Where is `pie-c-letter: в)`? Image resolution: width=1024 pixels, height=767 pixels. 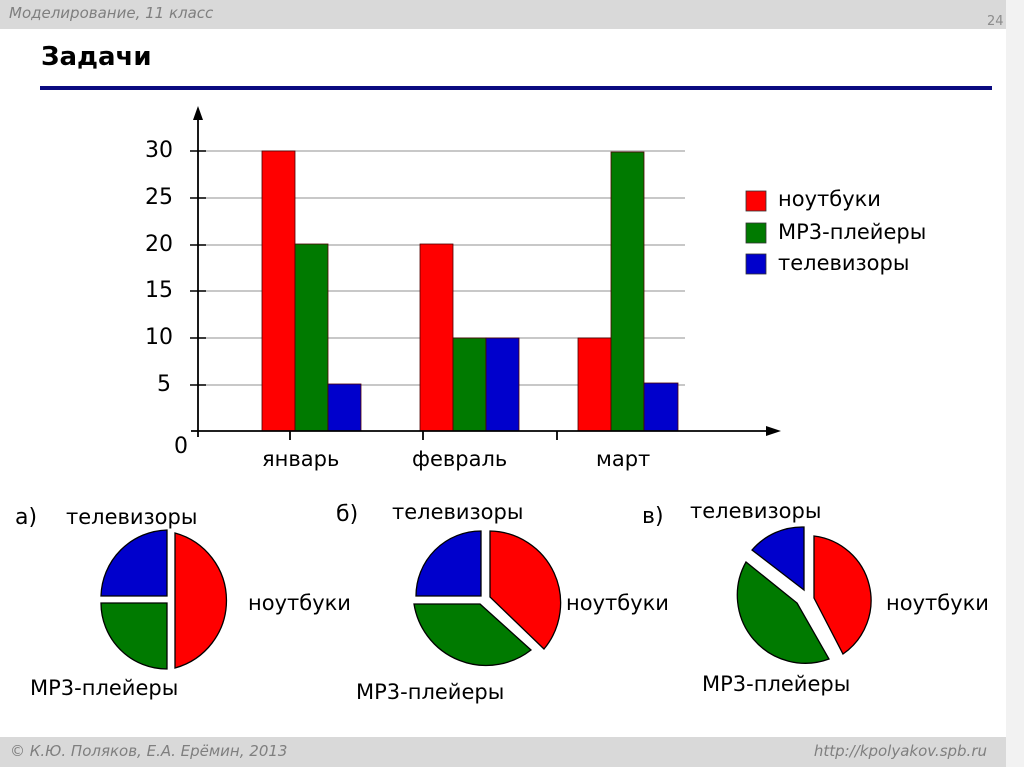 pie-c-letter: в) is located at coordinates (653, 516).